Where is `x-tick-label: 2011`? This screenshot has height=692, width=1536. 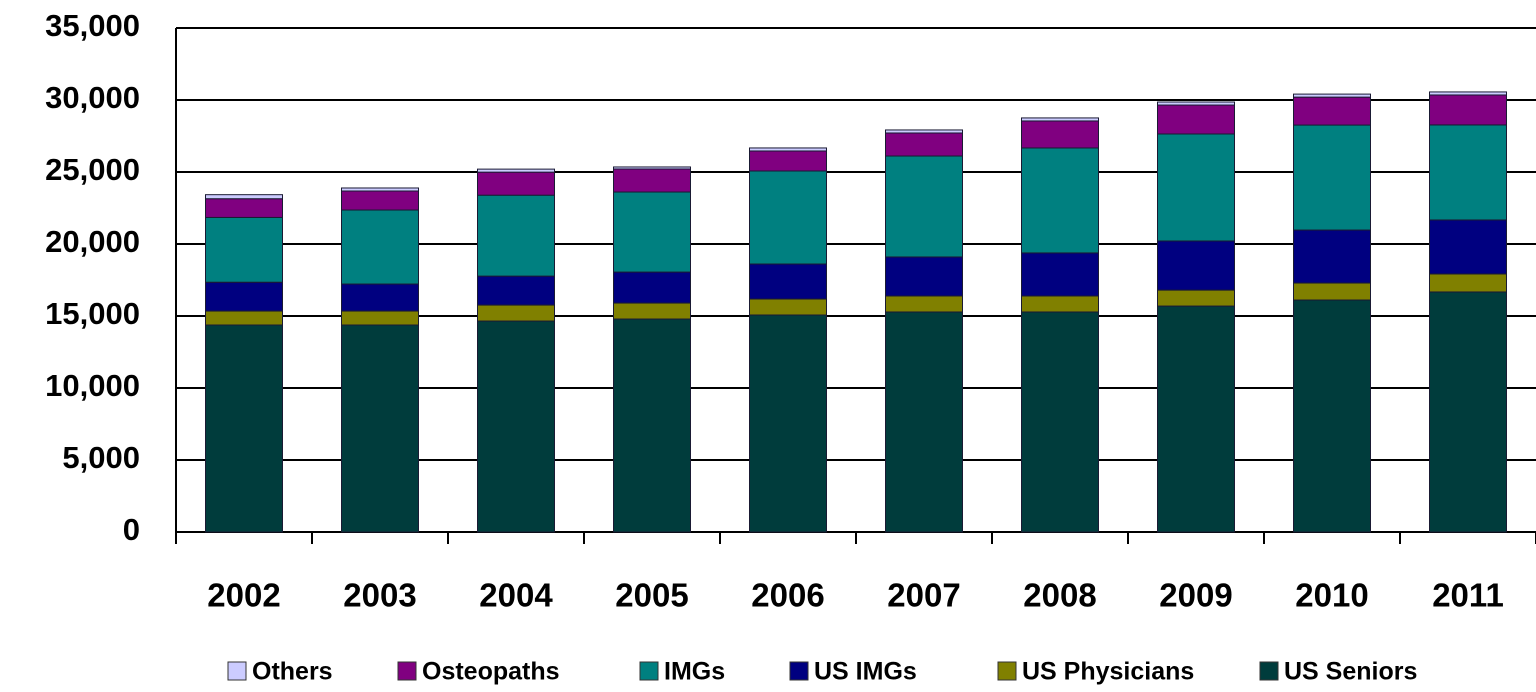
x-tick-label: 2011 is located at coordinates (1468, 595).